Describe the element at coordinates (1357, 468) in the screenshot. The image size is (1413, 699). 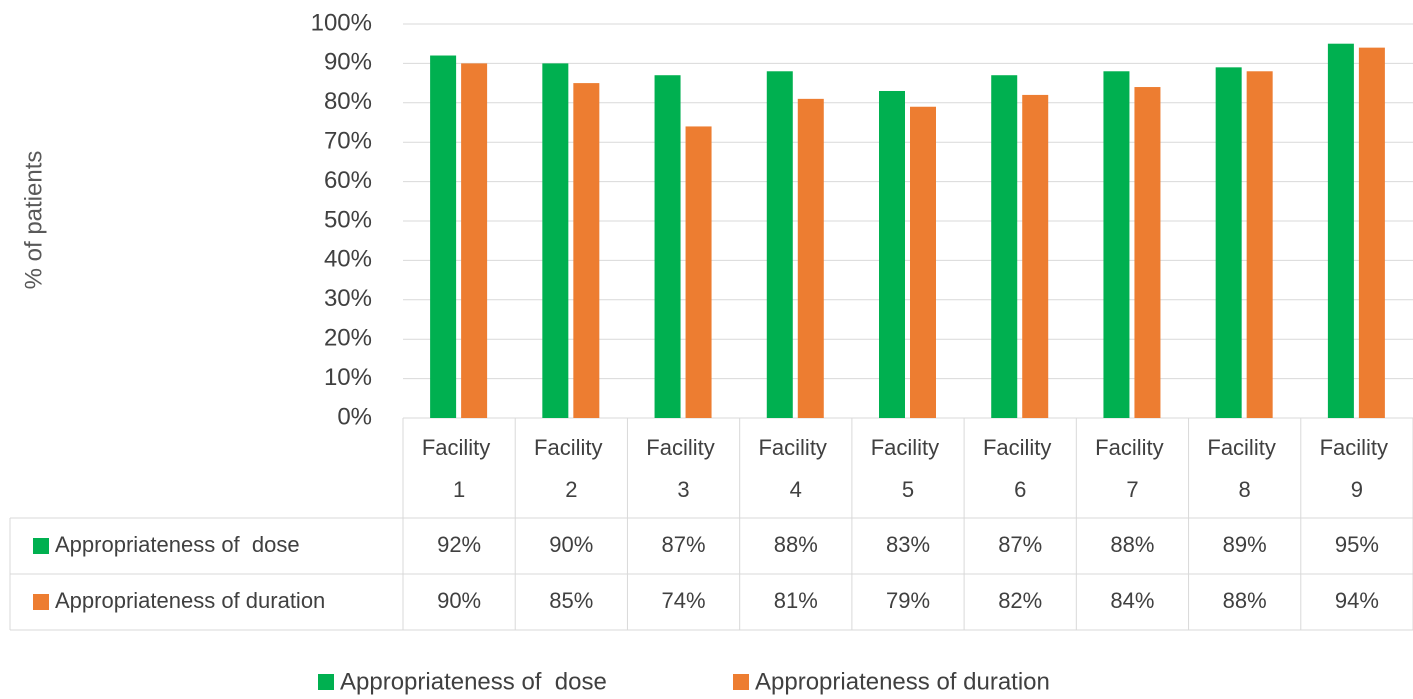
I see `x-tick-label: Facility 9` at that location.